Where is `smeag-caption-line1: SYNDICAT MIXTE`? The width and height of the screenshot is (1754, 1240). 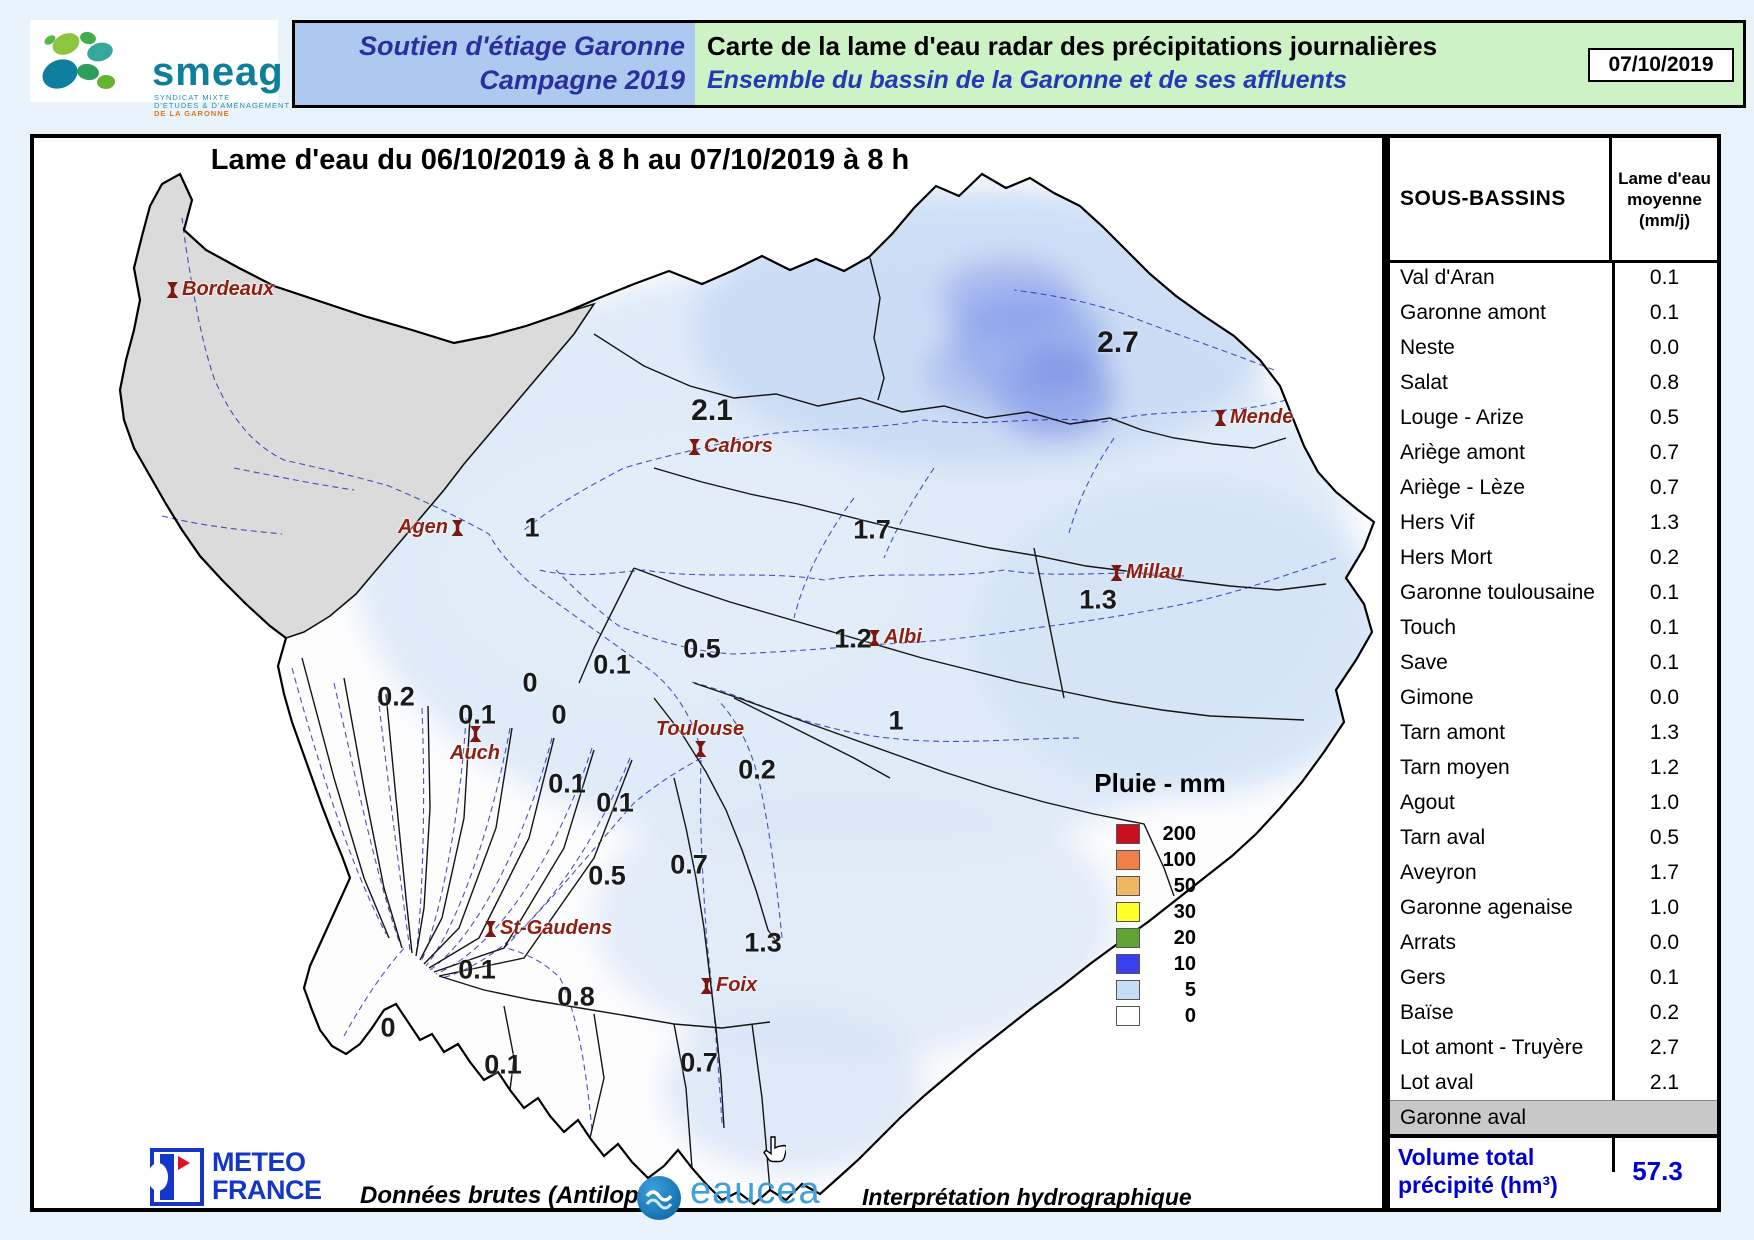 smeag-caption-line1: SYNDICAT MIXTE is located at coordinates (192, 97).